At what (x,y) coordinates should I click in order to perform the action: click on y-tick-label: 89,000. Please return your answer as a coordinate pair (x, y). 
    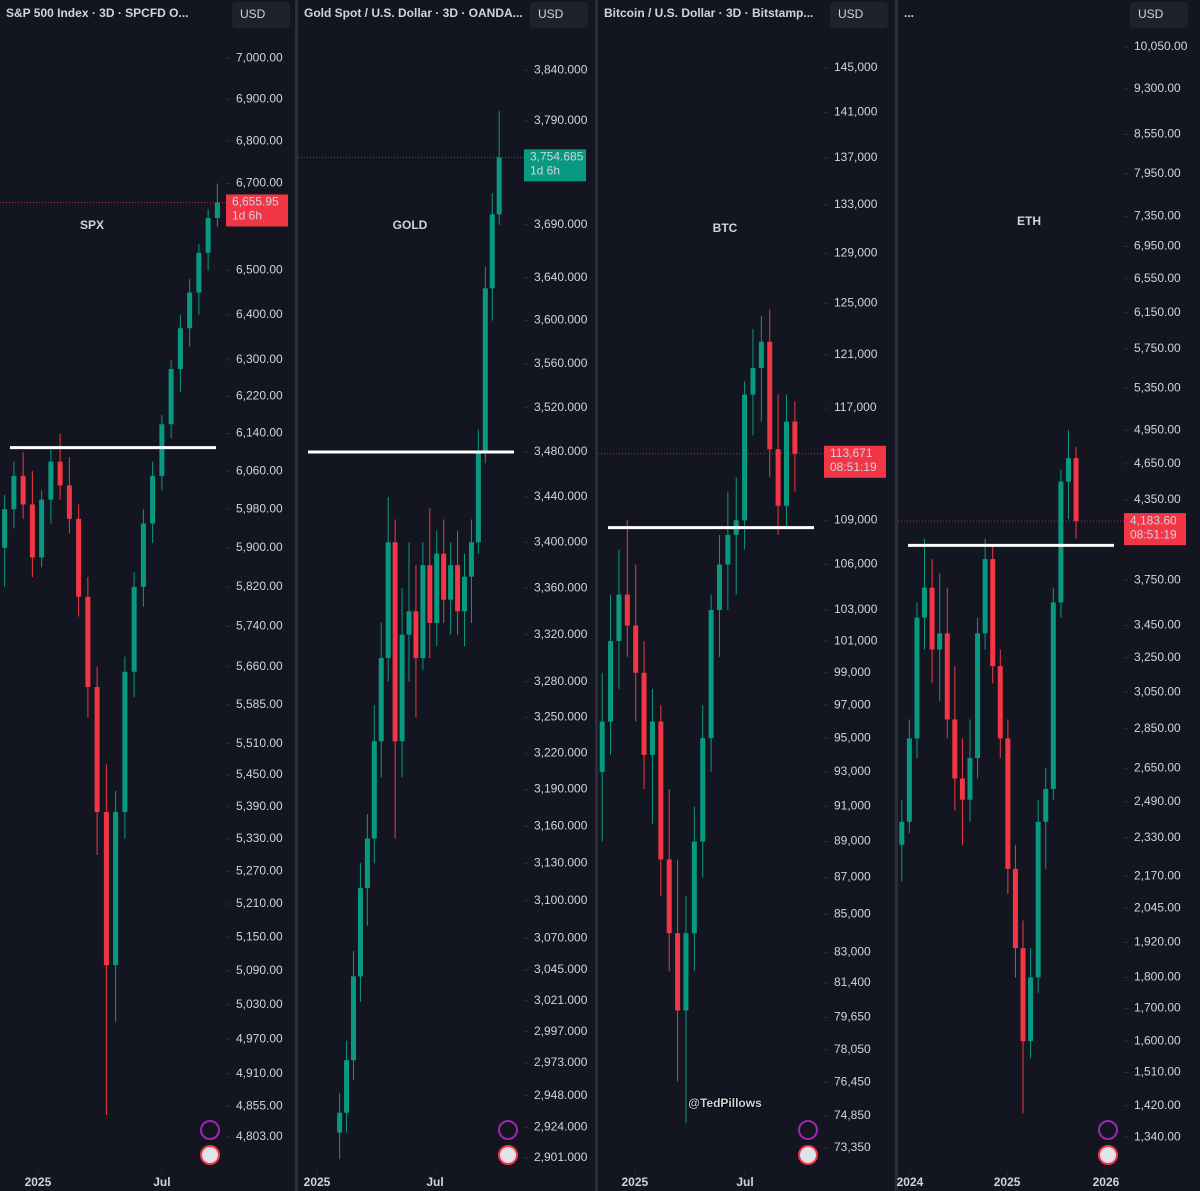
    Looking at the image, I should click on (852, 841).